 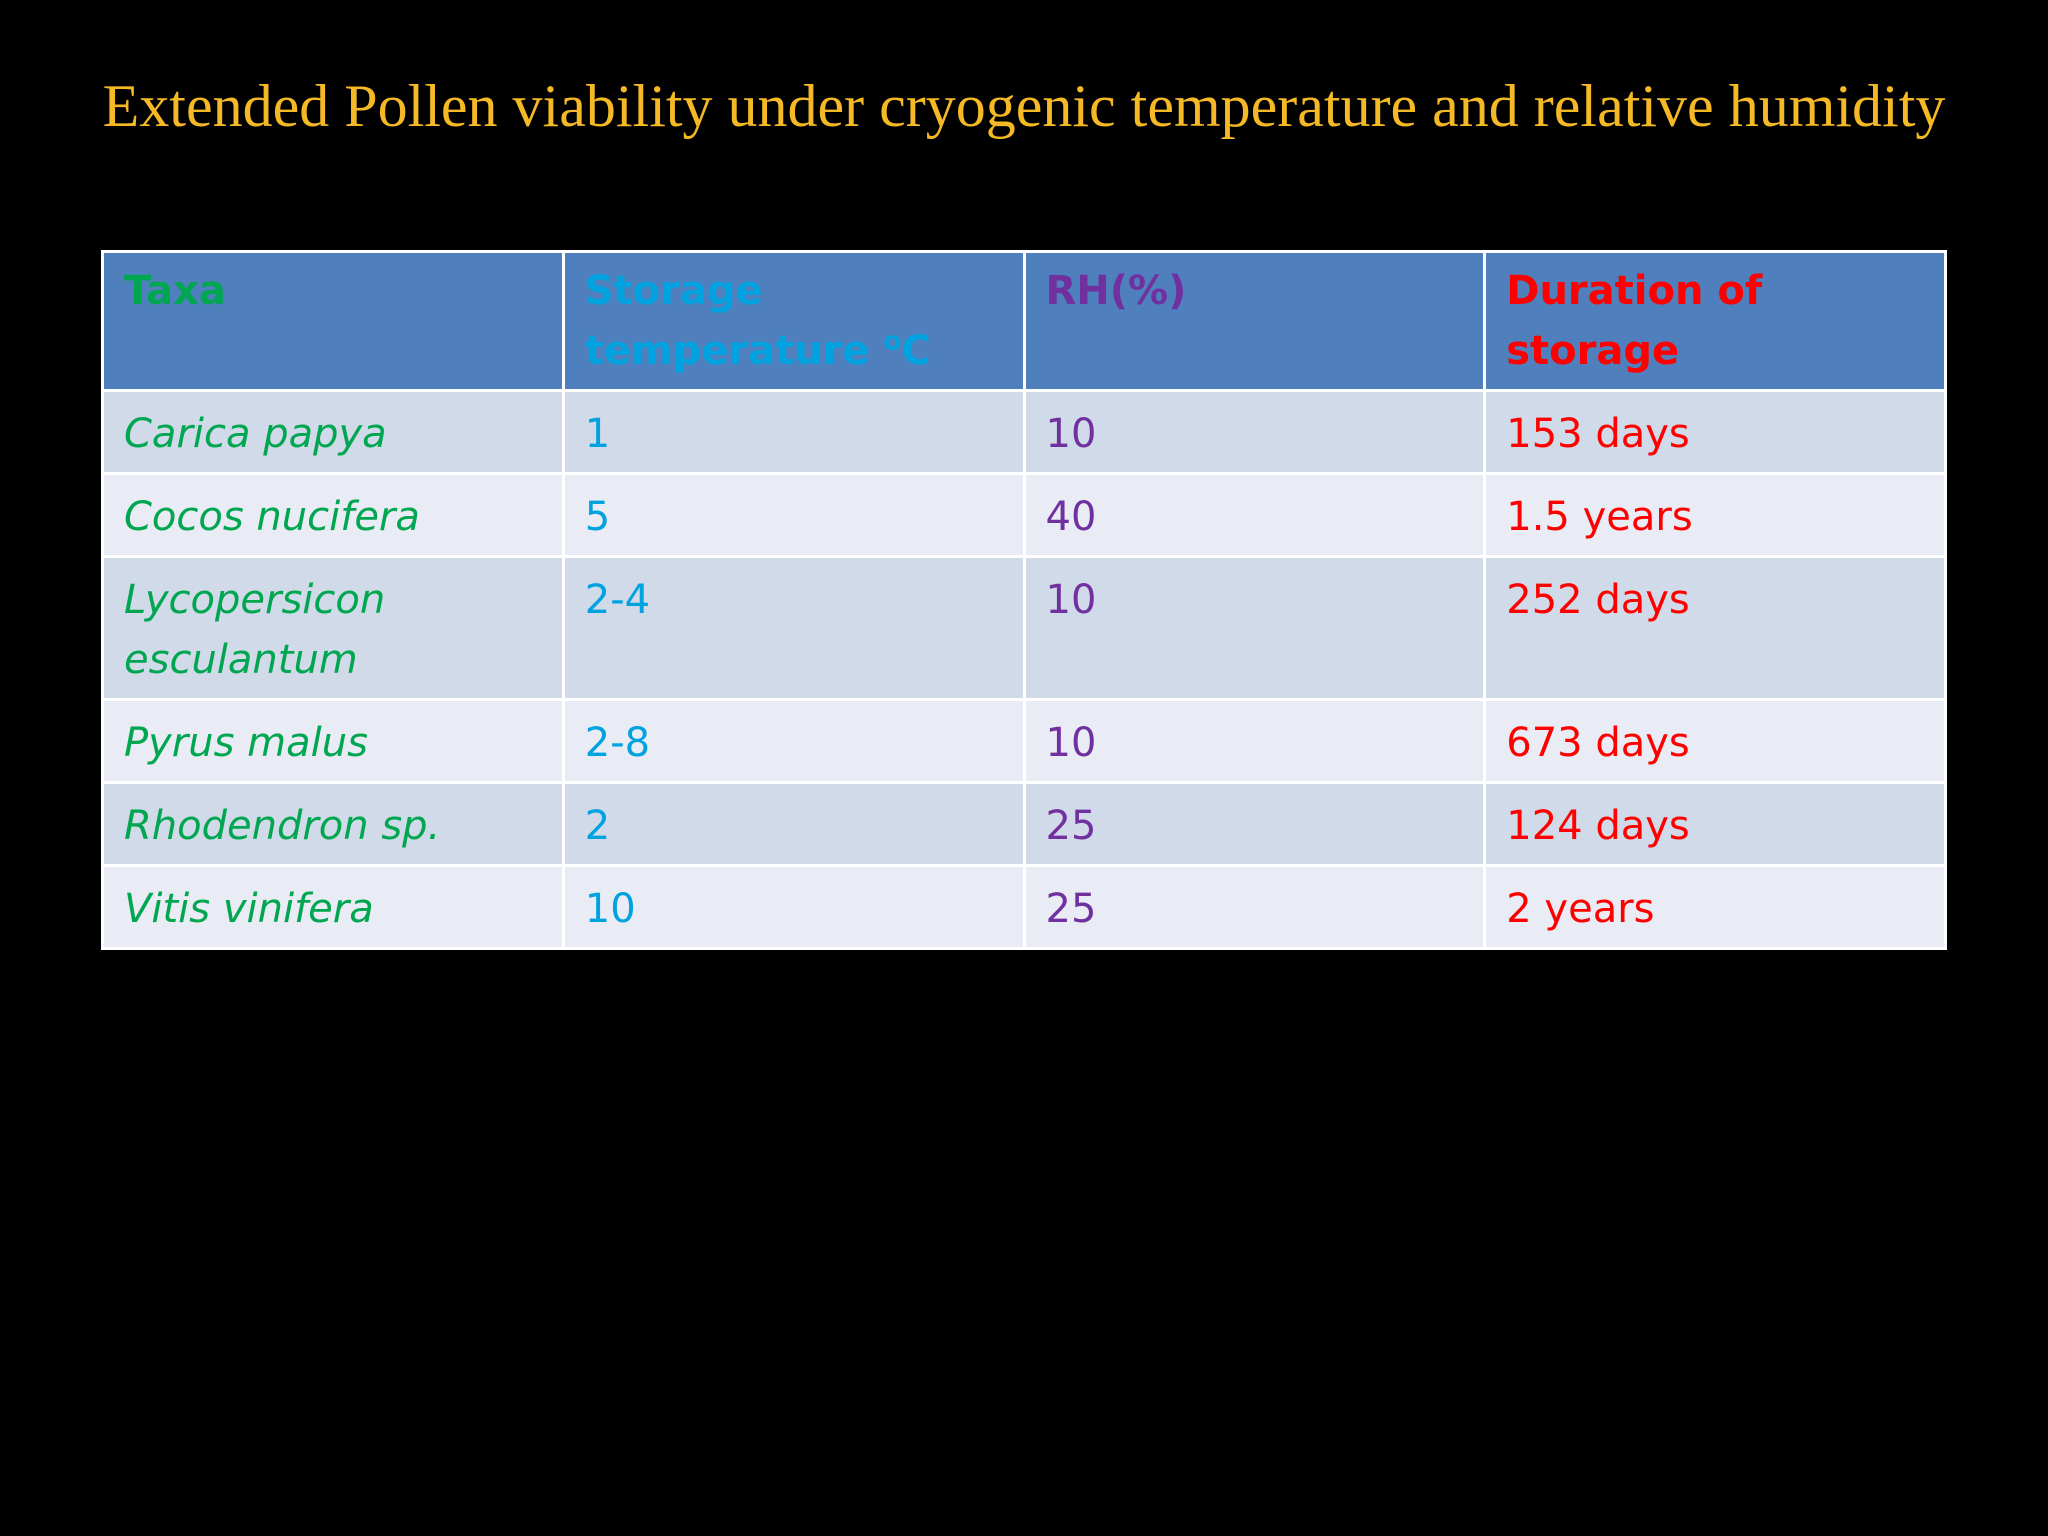 What do you see at coordinates (333, 515) in the screenshot?
I see `cell-taxa: Cocos nucifera` at bounding box center [333, 515].